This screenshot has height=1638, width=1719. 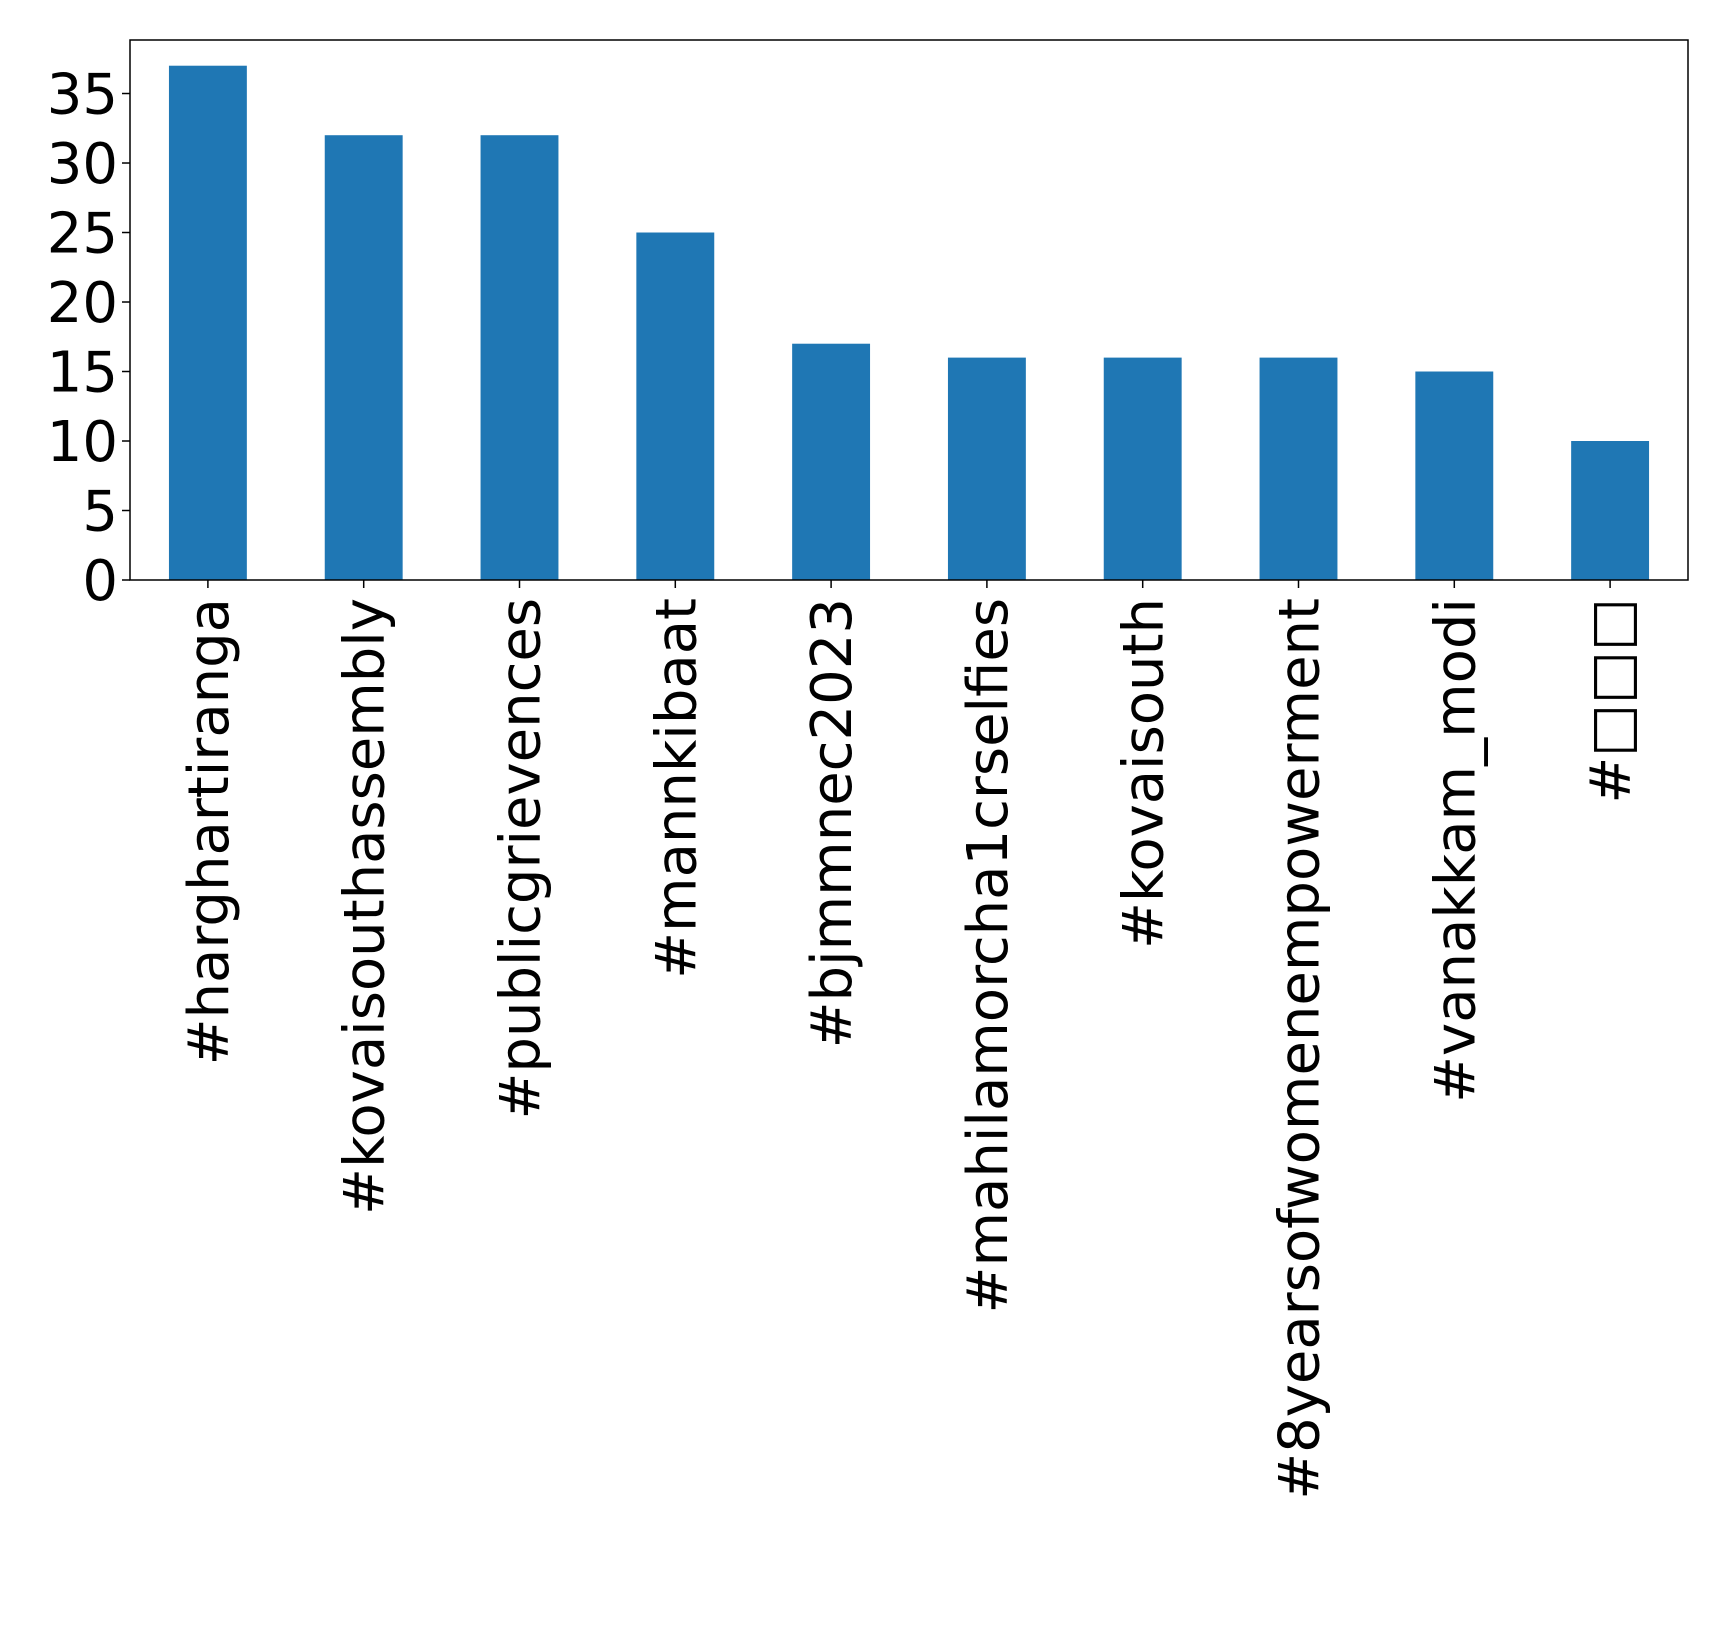 I want to click on x-tick-label: #kovaisouth, so click(x=1144, y=773).